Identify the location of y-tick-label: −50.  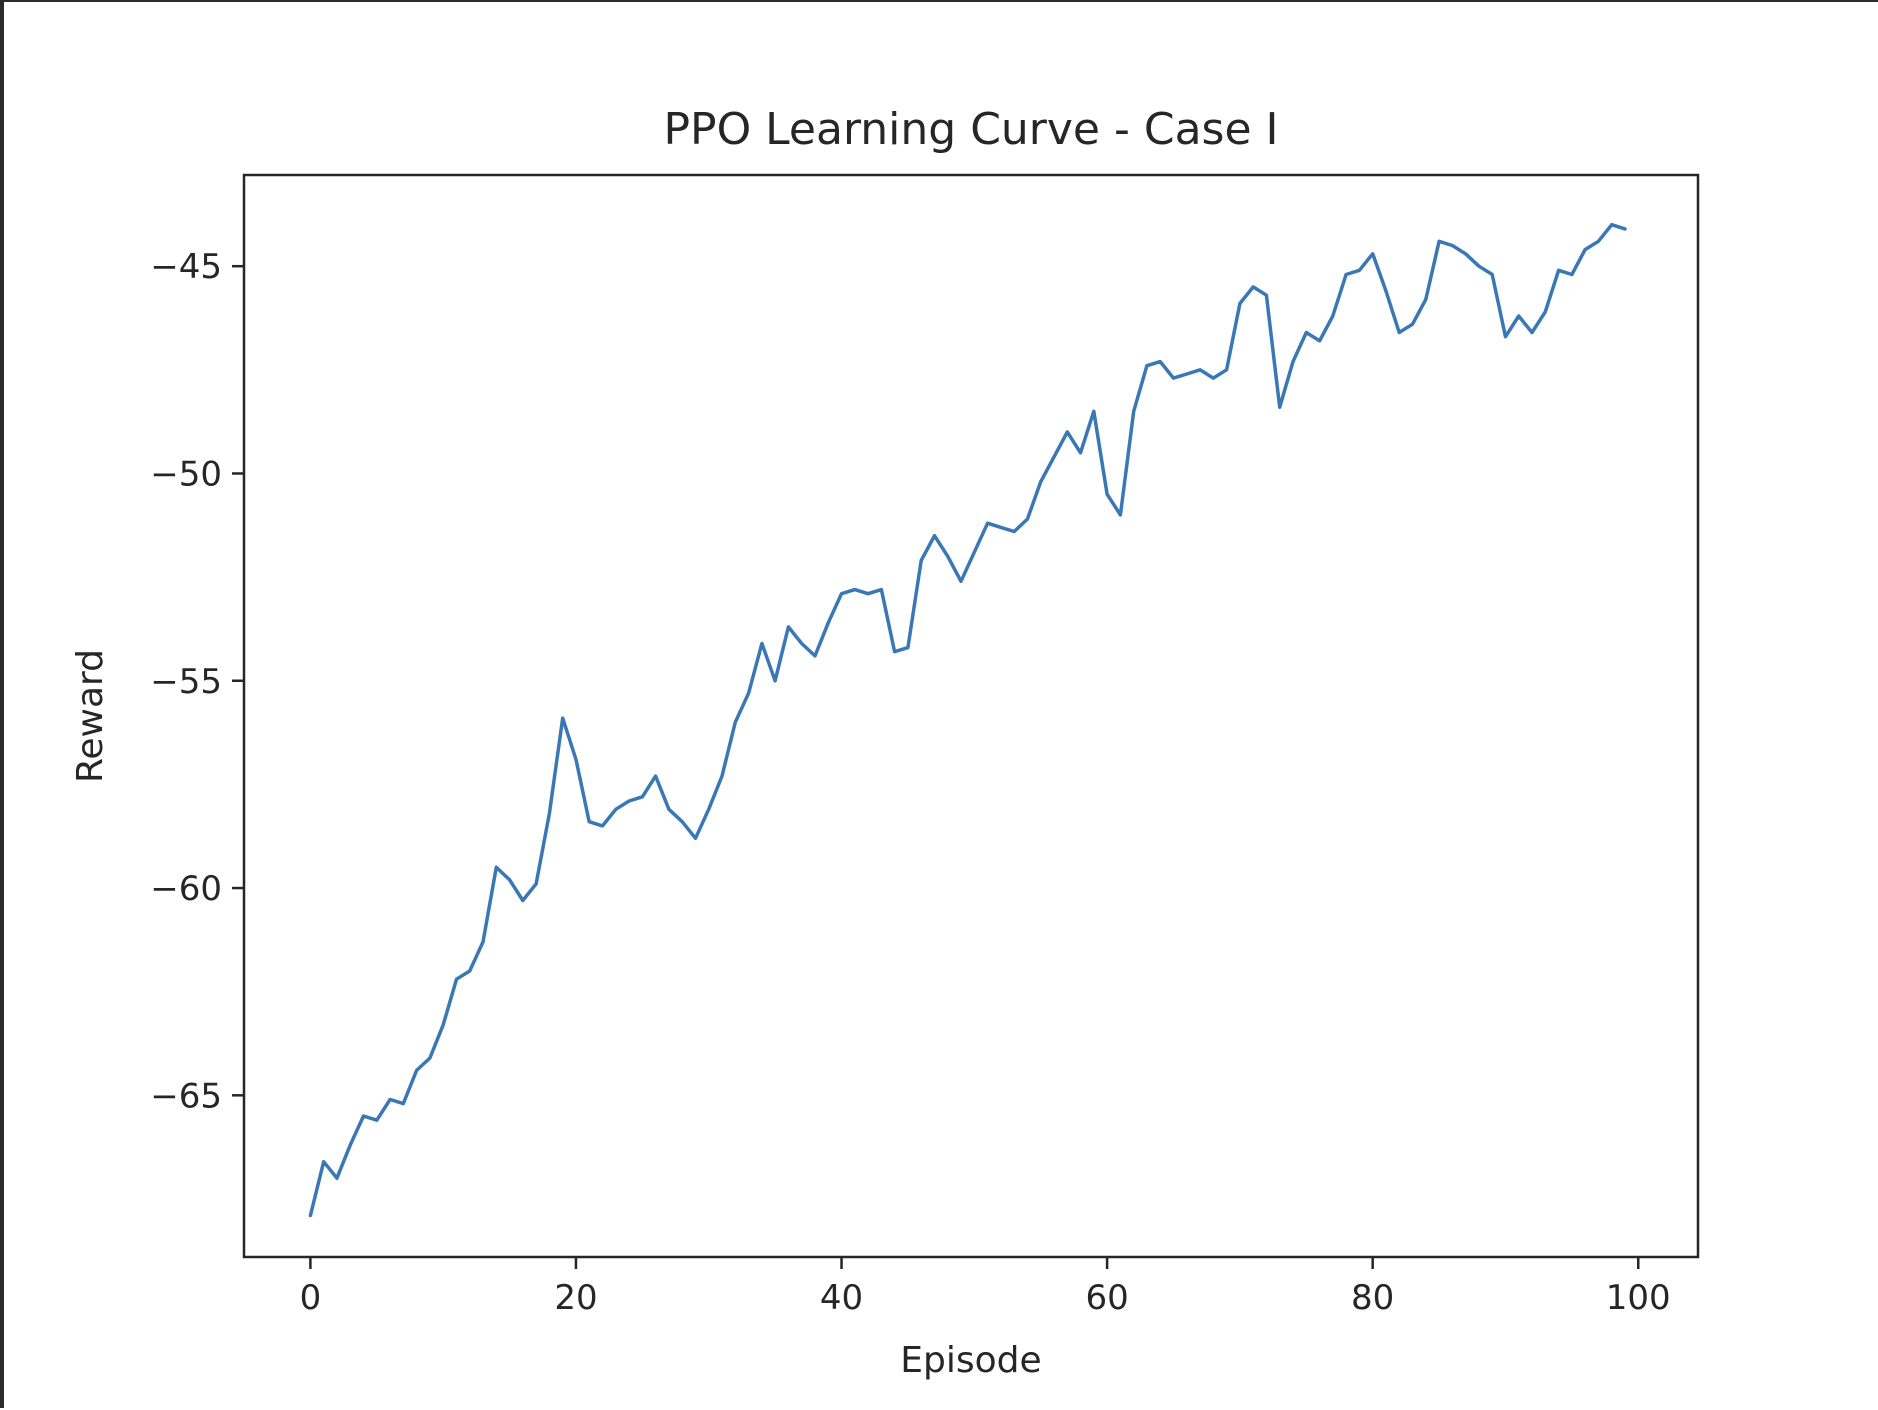
(186, 474).